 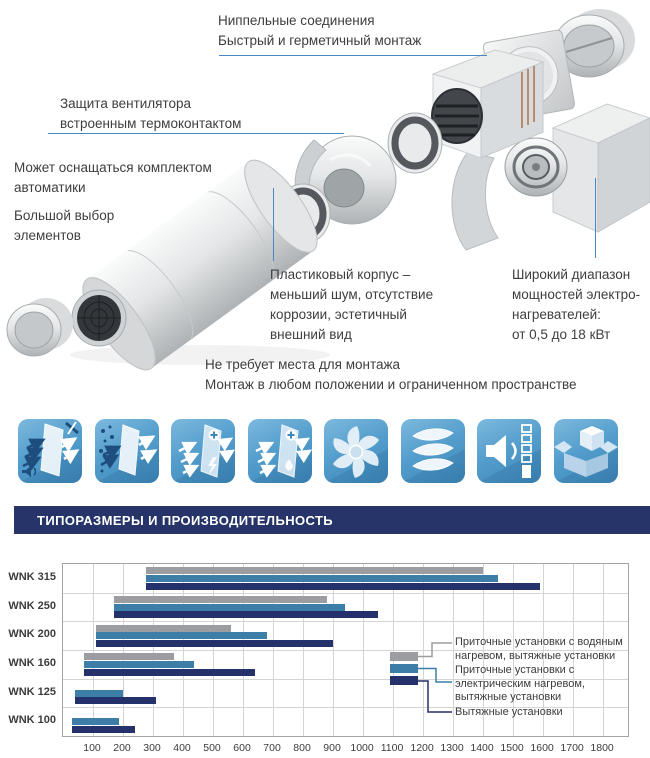 What do you see at coordinates (509, 712) in the screenshot?
I see `legend-label-exhaust: Вытяжные установки` at bounding box center [509, 712].